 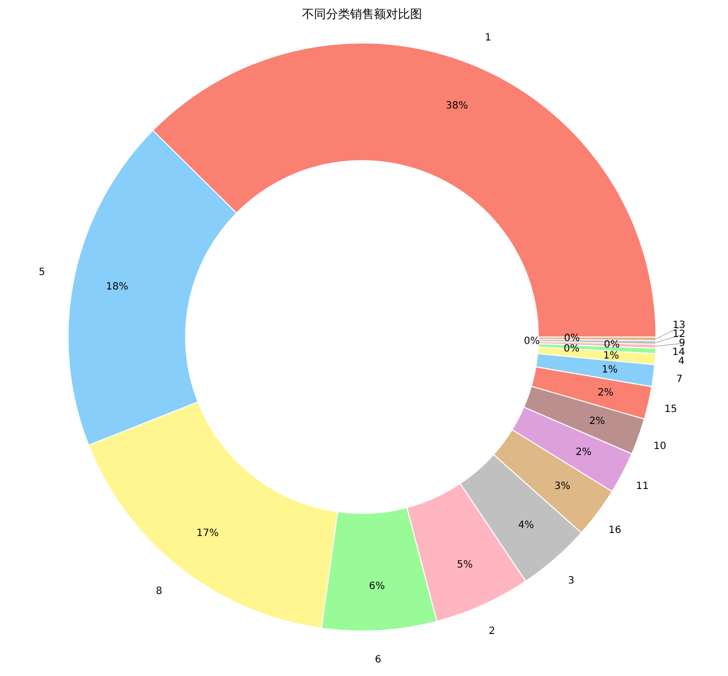 I want to click on data-label: 38%, so click(x=457, y=106).